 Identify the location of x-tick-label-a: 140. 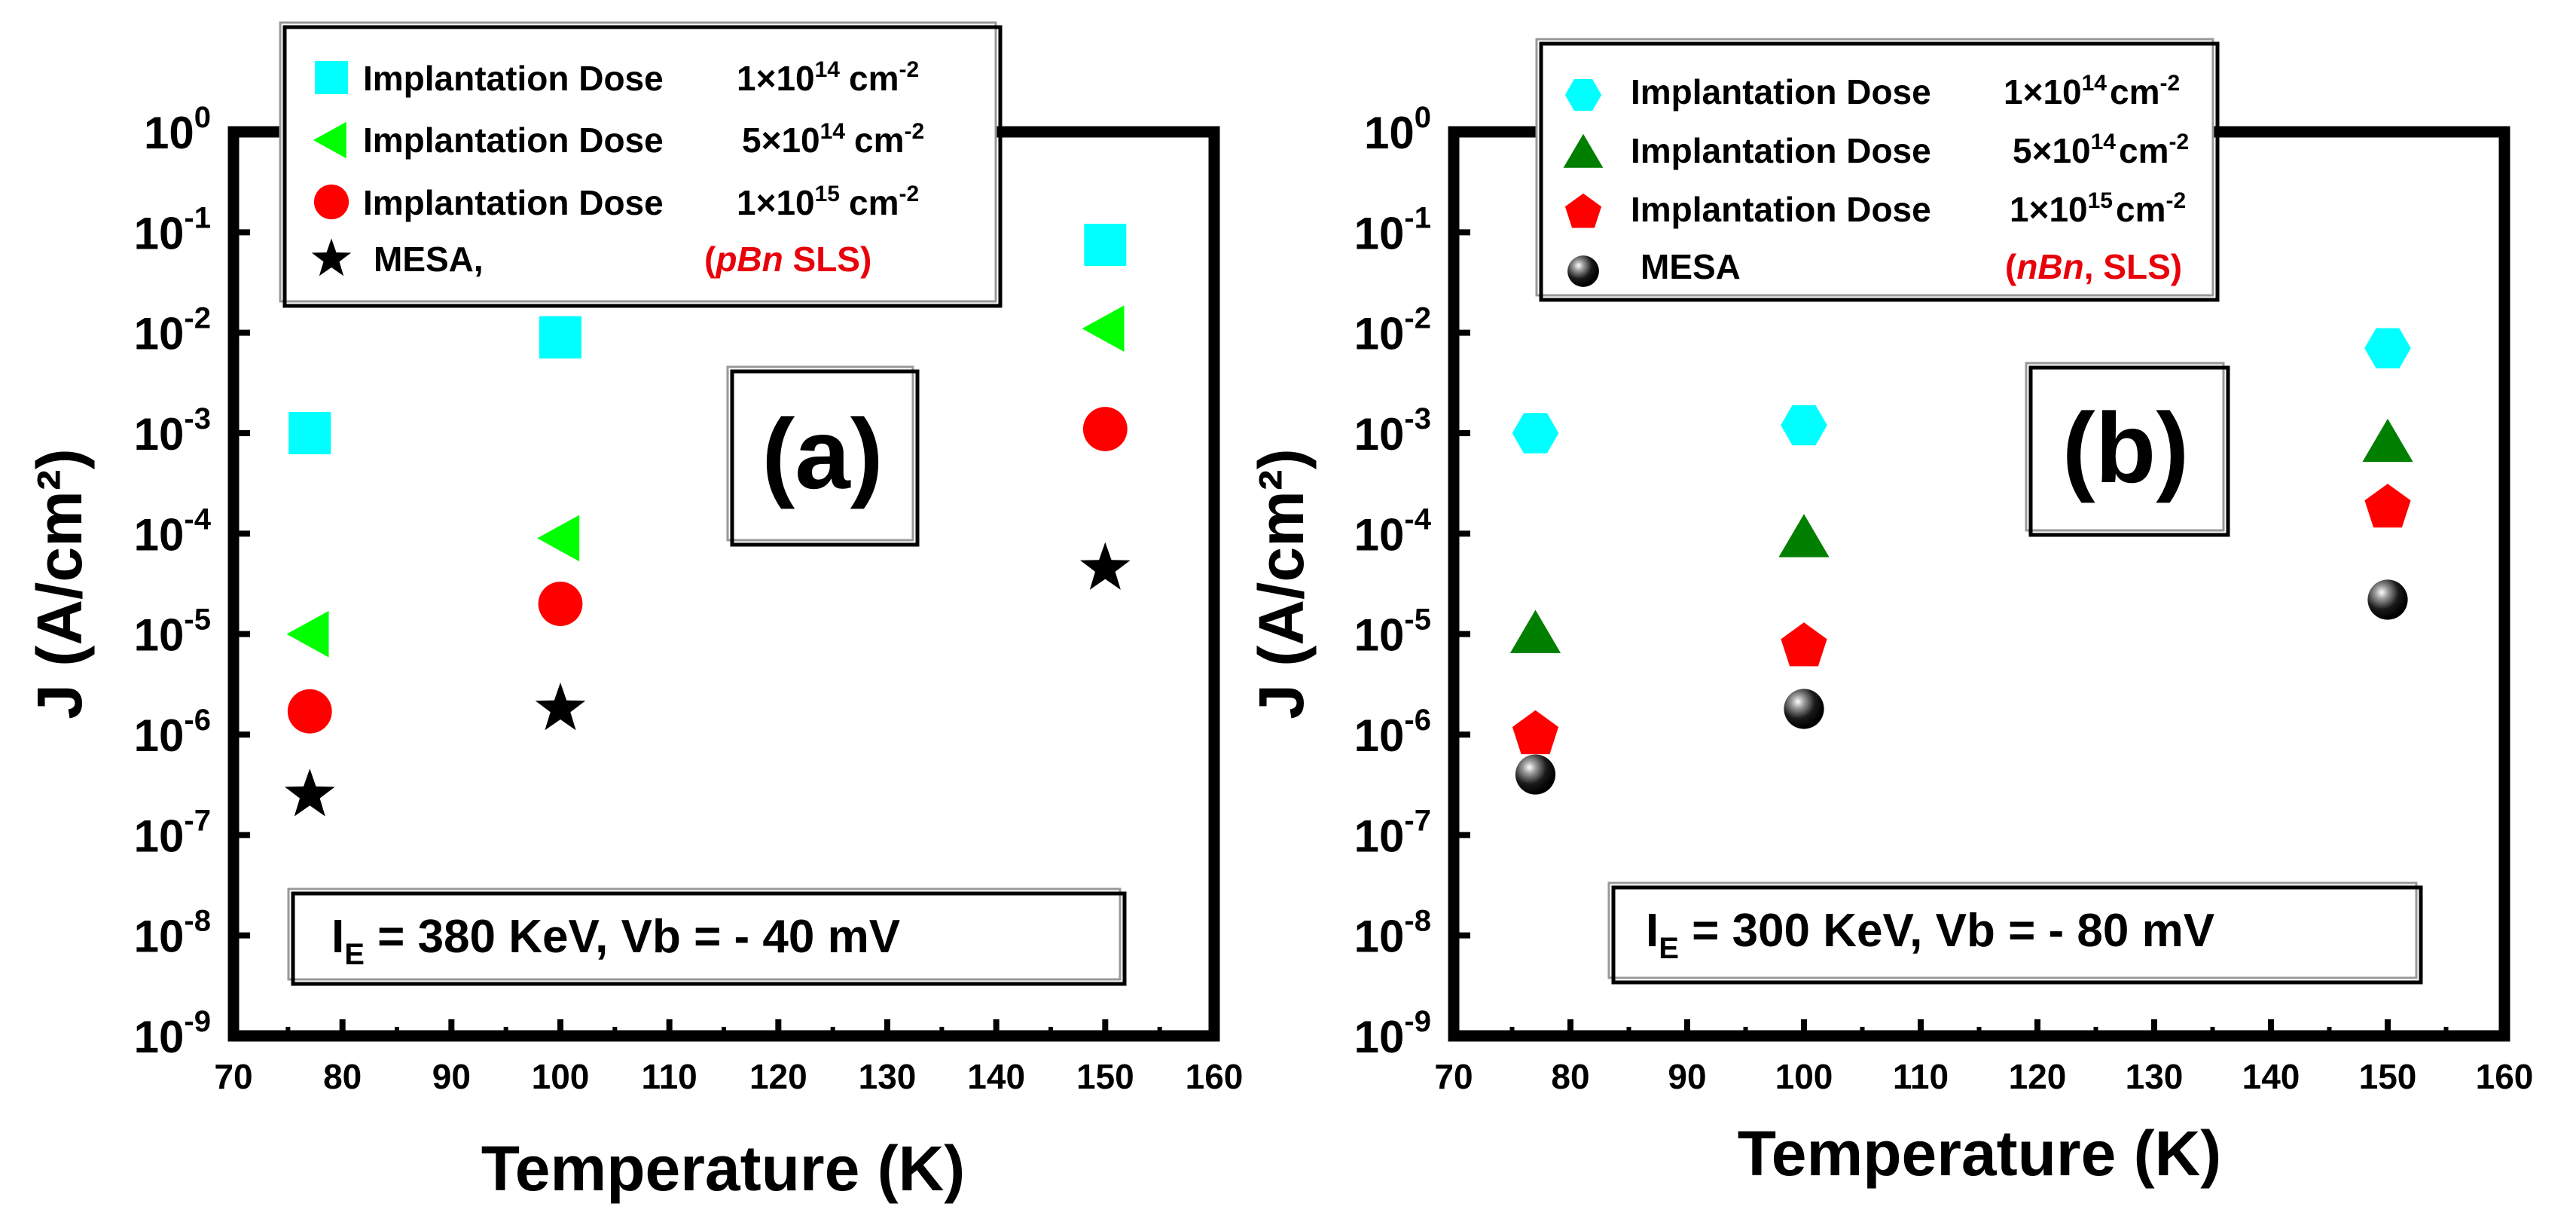
(996, 1076).